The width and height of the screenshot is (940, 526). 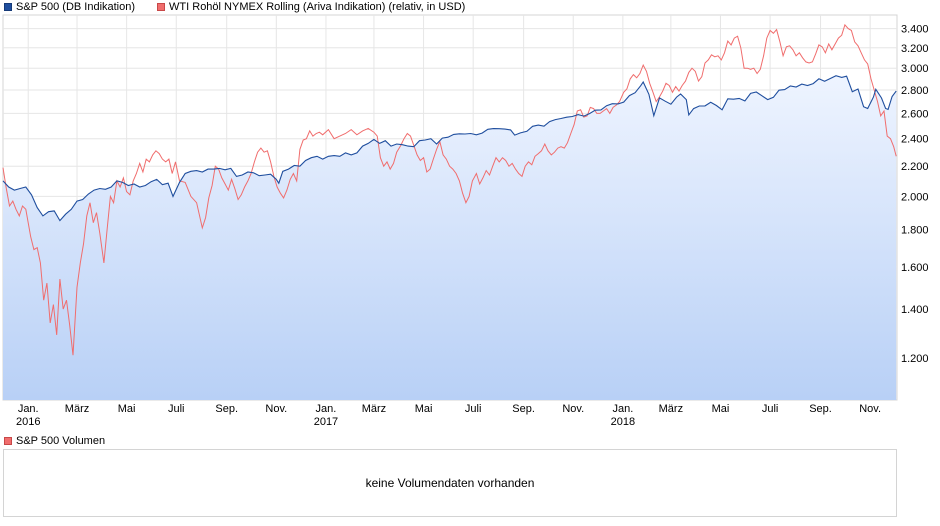 What do you see at coordinates (61, 441) in the screenshot?
I see `volume-legend-label: S&P 500 Volumen` at bounding box center [61, 441].